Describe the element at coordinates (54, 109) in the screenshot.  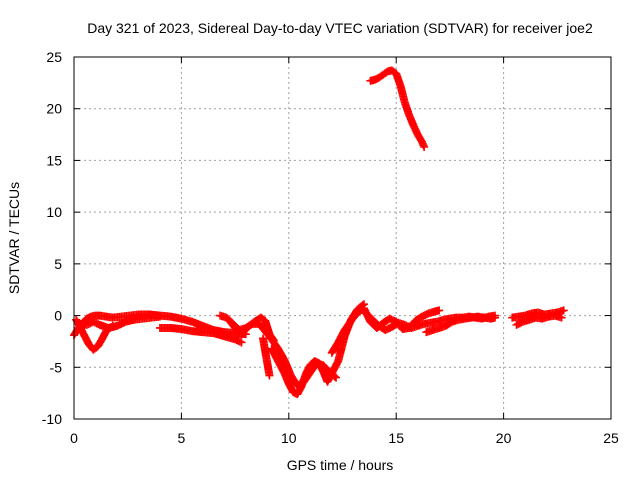
I see `y-tick-label: 20` at that location.